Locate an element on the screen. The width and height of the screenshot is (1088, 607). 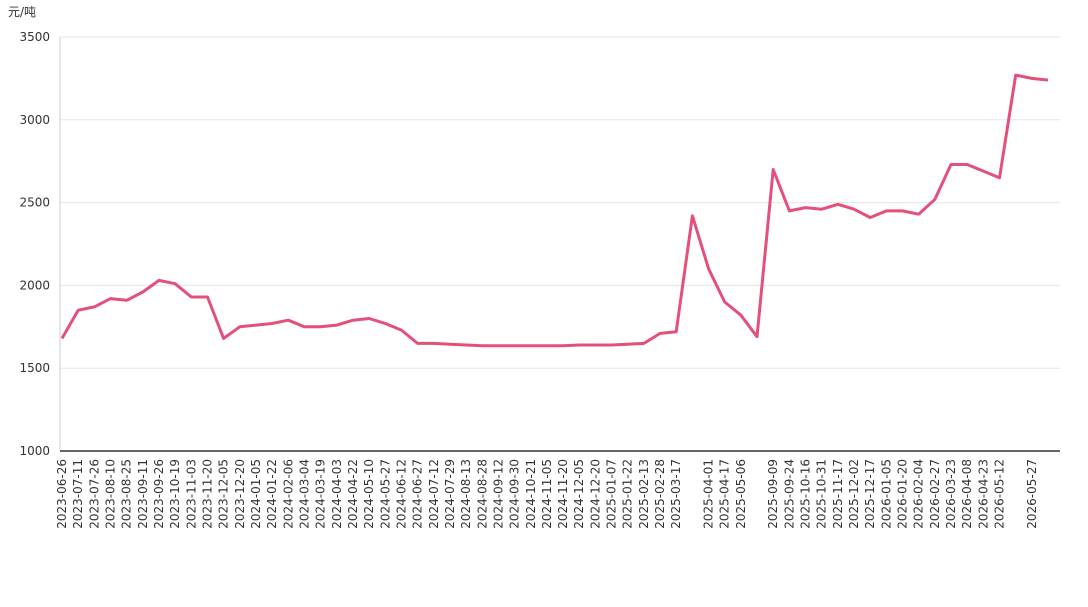
x-tick-label: 2024-09-12 is located at coordinates (498, 494).